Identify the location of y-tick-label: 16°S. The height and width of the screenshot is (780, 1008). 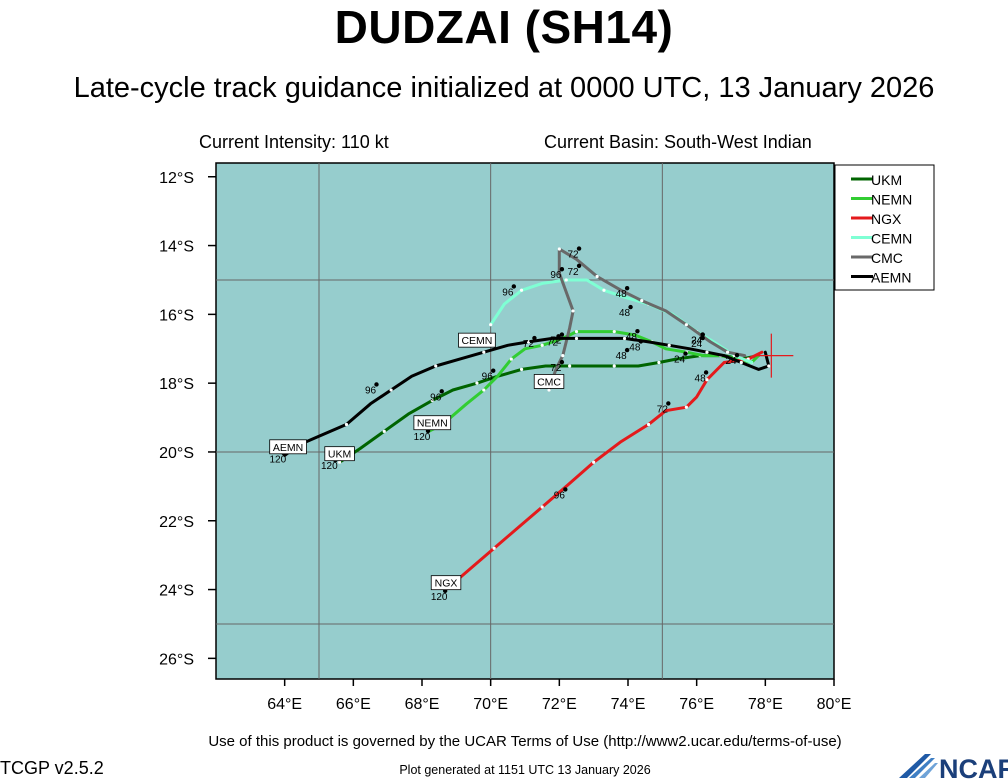
(176, 315).